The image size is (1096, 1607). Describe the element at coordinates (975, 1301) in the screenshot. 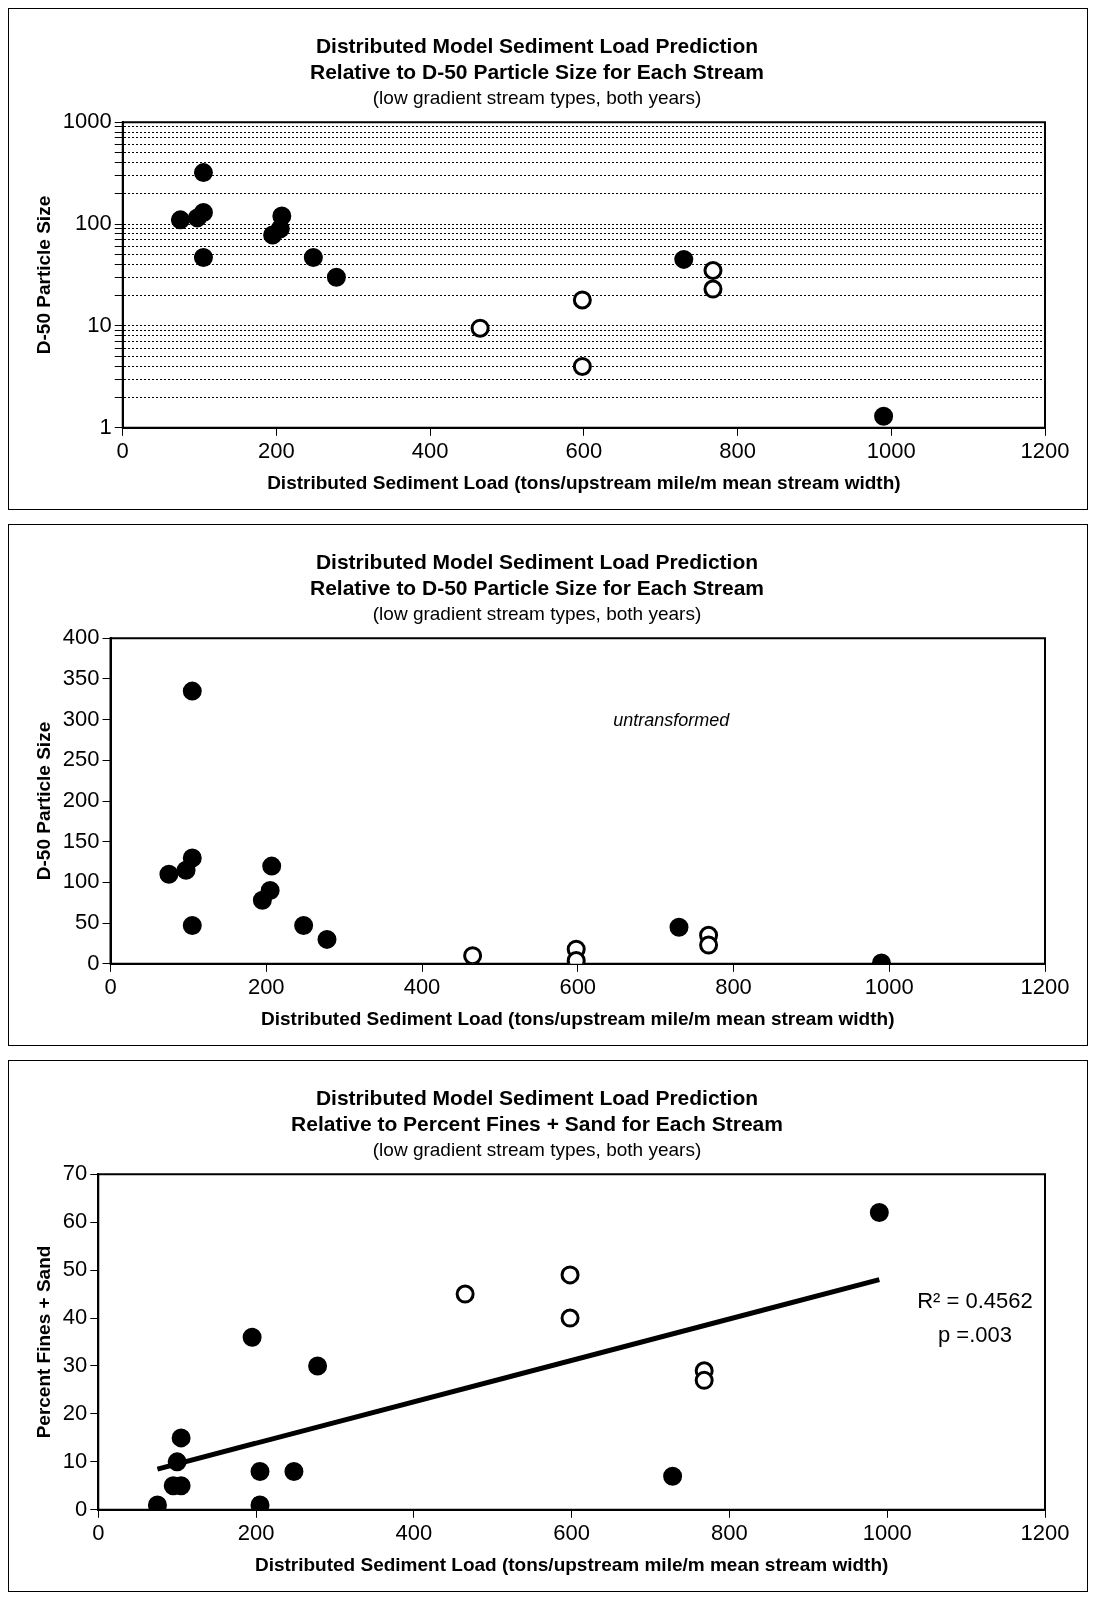

I see `annotation: R² = 0.4562` at that location.